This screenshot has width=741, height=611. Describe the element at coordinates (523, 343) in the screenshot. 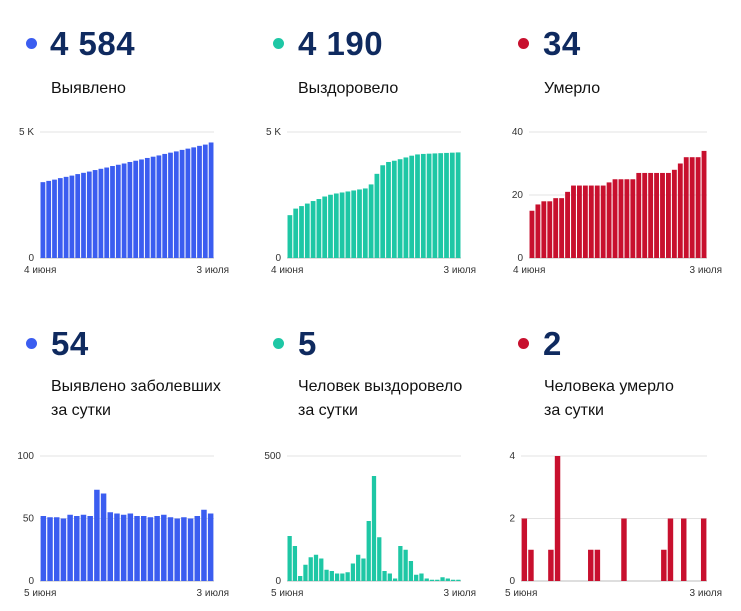

I see `daily-deaths-dot` at that location.